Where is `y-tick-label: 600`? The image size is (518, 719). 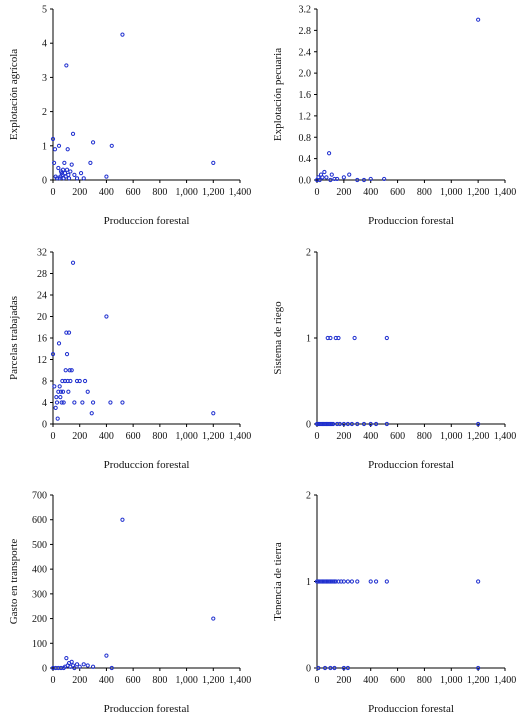
y-tick-label: 600 is located at coordinates (39, 520).